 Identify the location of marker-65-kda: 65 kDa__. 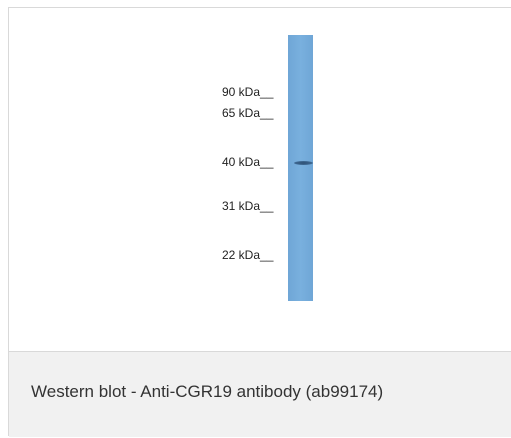
(248, 113).